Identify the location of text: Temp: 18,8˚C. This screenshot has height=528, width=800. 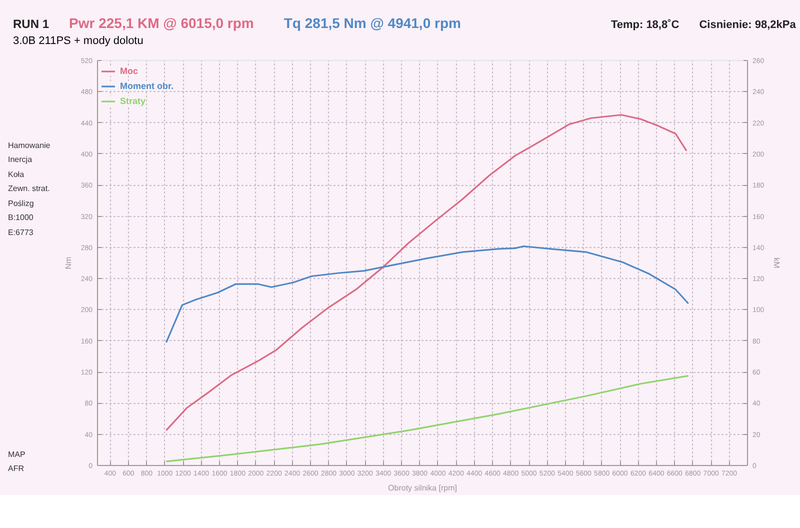
(645, 25).